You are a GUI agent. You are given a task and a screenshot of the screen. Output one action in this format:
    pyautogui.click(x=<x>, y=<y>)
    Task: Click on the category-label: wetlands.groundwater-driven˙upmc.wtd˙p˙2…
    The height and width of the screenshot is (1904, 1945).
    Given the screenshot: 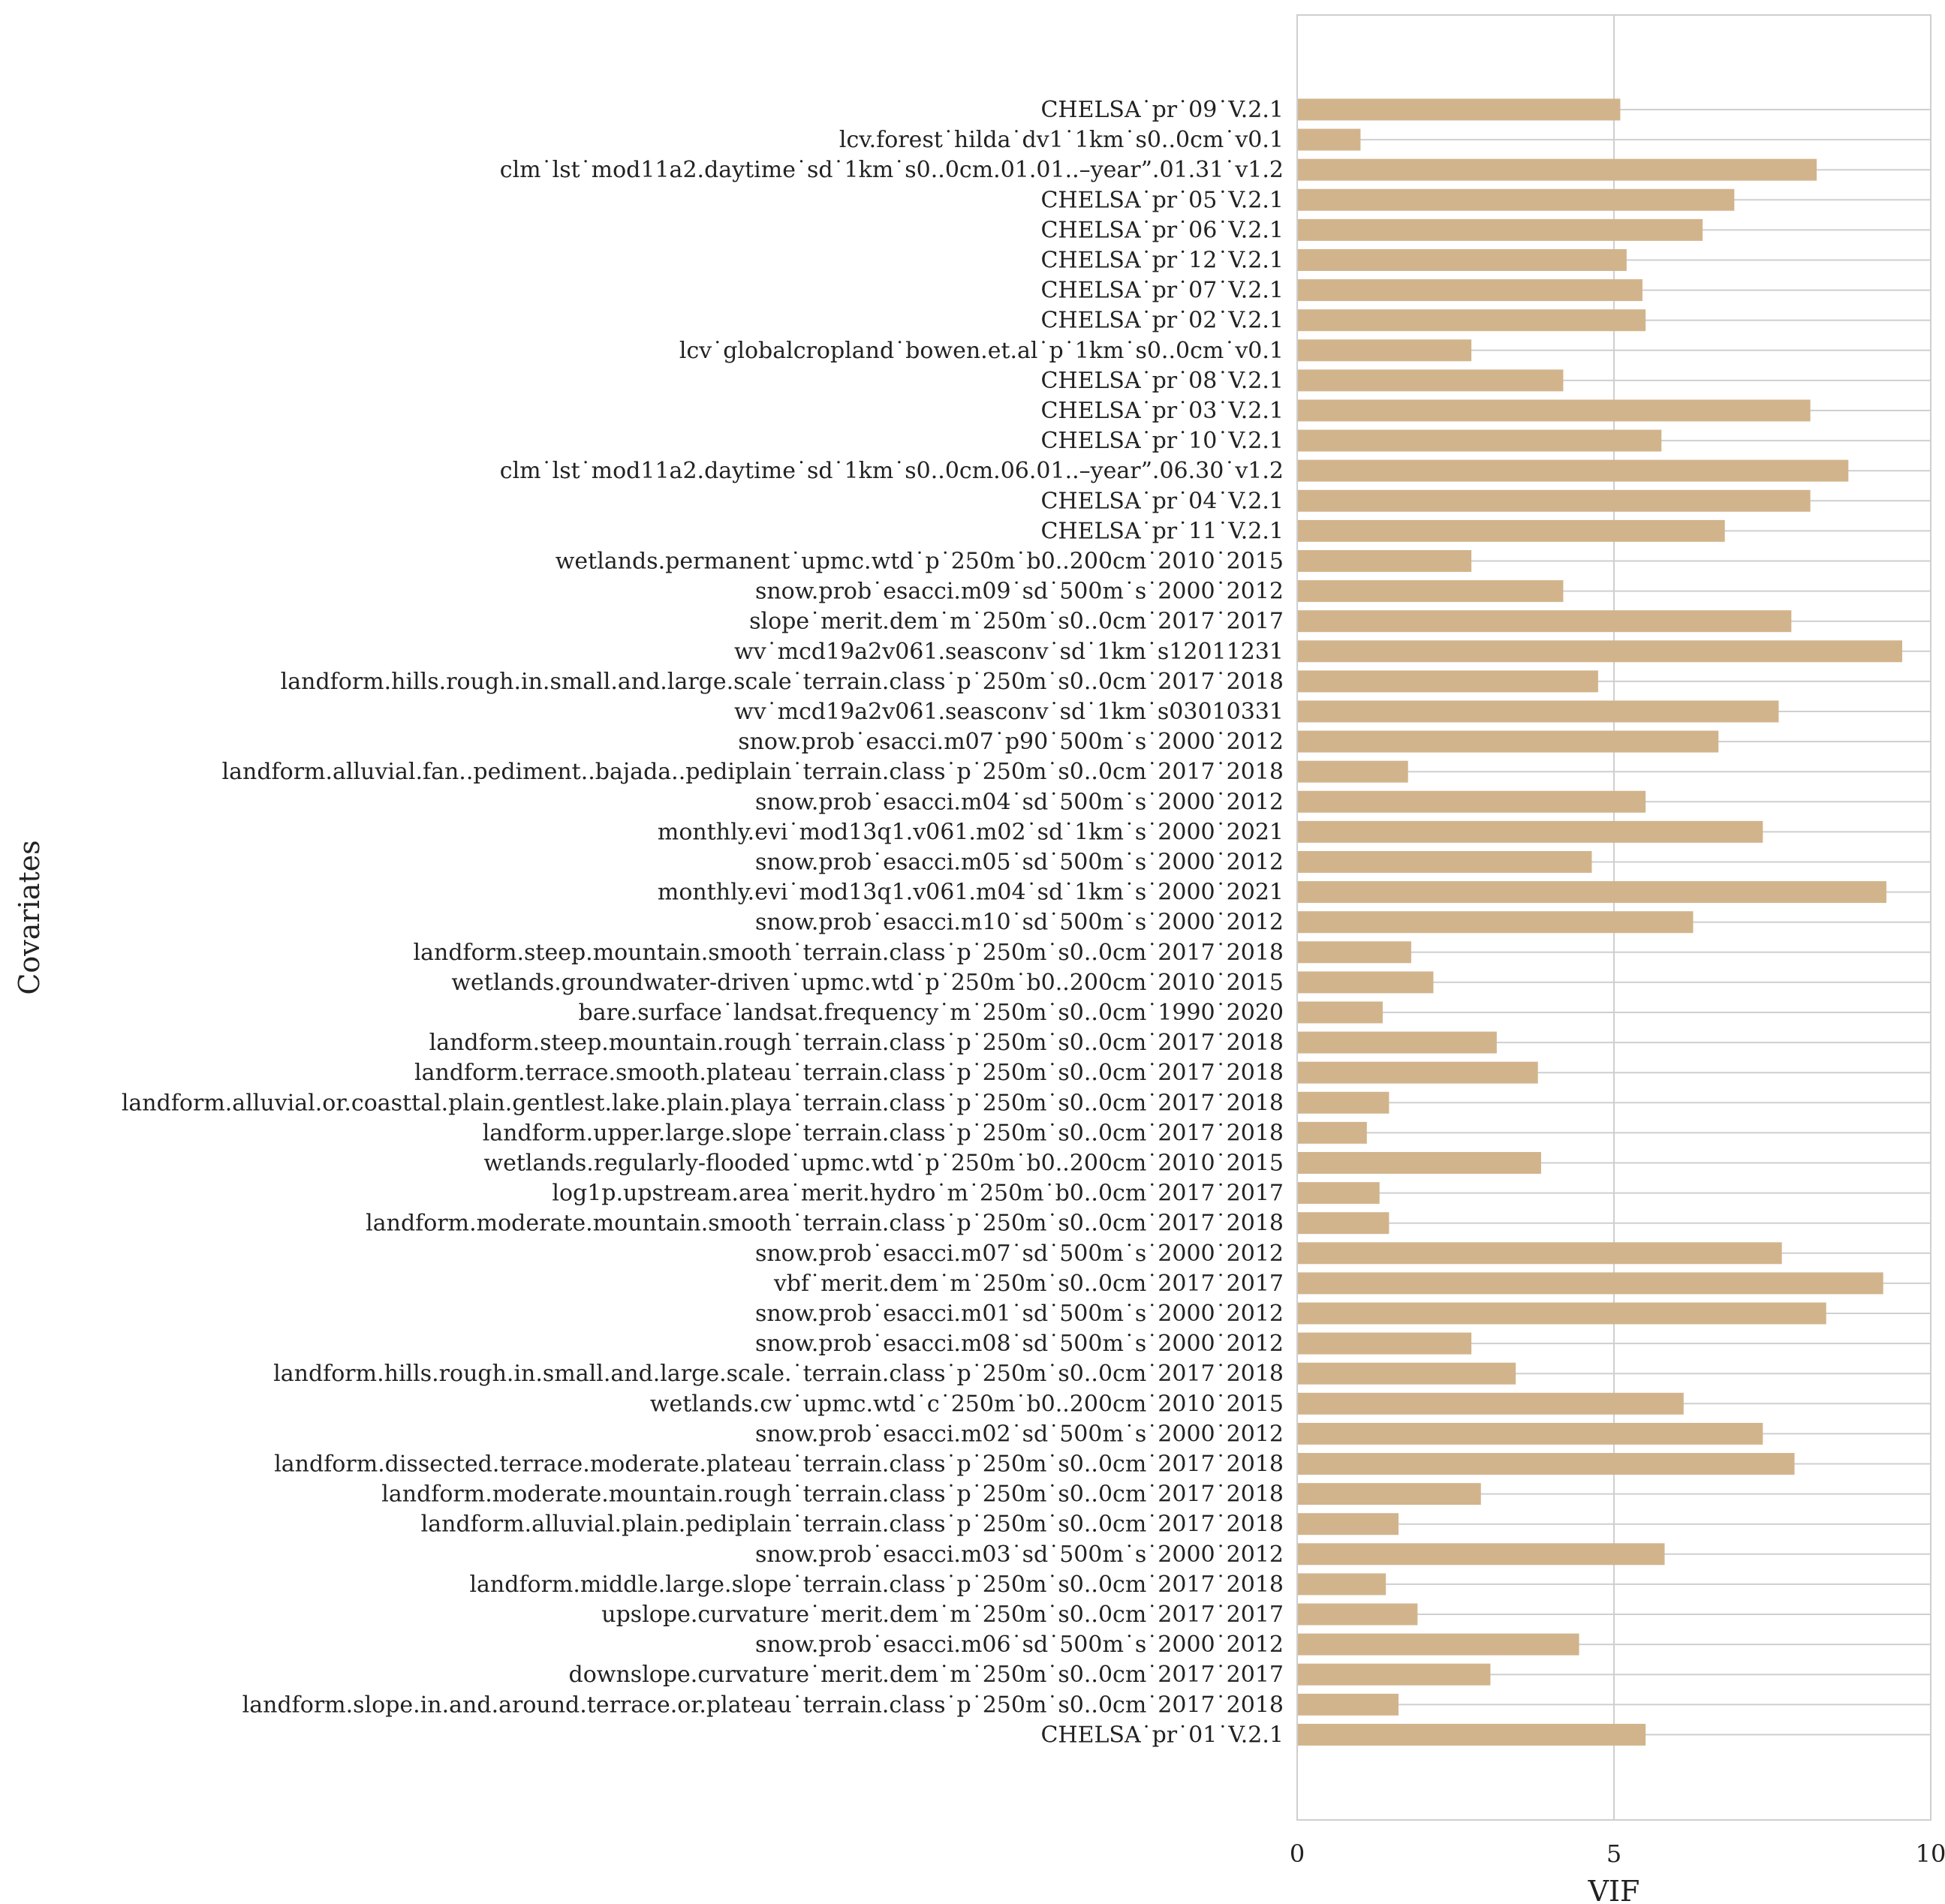 What is the action you would take?
    pyautogui.click(x=868, y=983)
    